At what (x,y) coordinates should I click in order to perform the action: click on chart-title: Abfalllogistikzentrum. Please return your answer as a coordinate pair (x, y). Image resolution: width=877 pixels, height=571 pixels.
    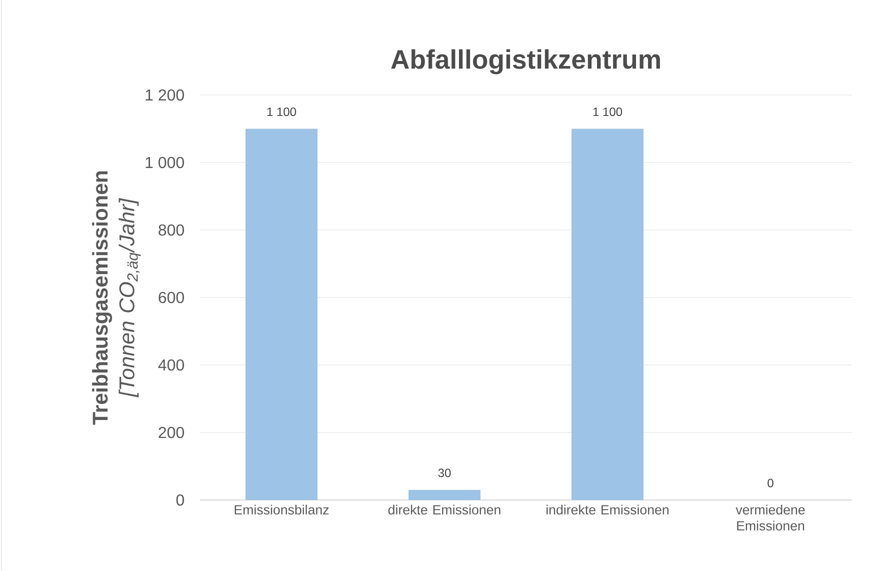
    Looking at the image, I should click on (525, 61).